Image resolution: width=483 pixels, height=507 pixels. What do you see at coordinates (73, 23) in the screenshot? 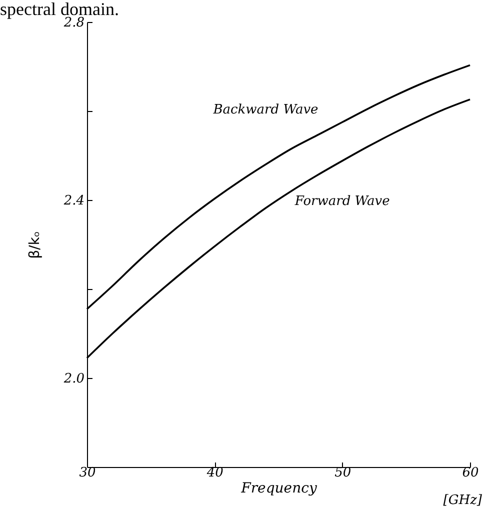
I see `y-tick-label: 2.8` at bounding box center [73, 23].